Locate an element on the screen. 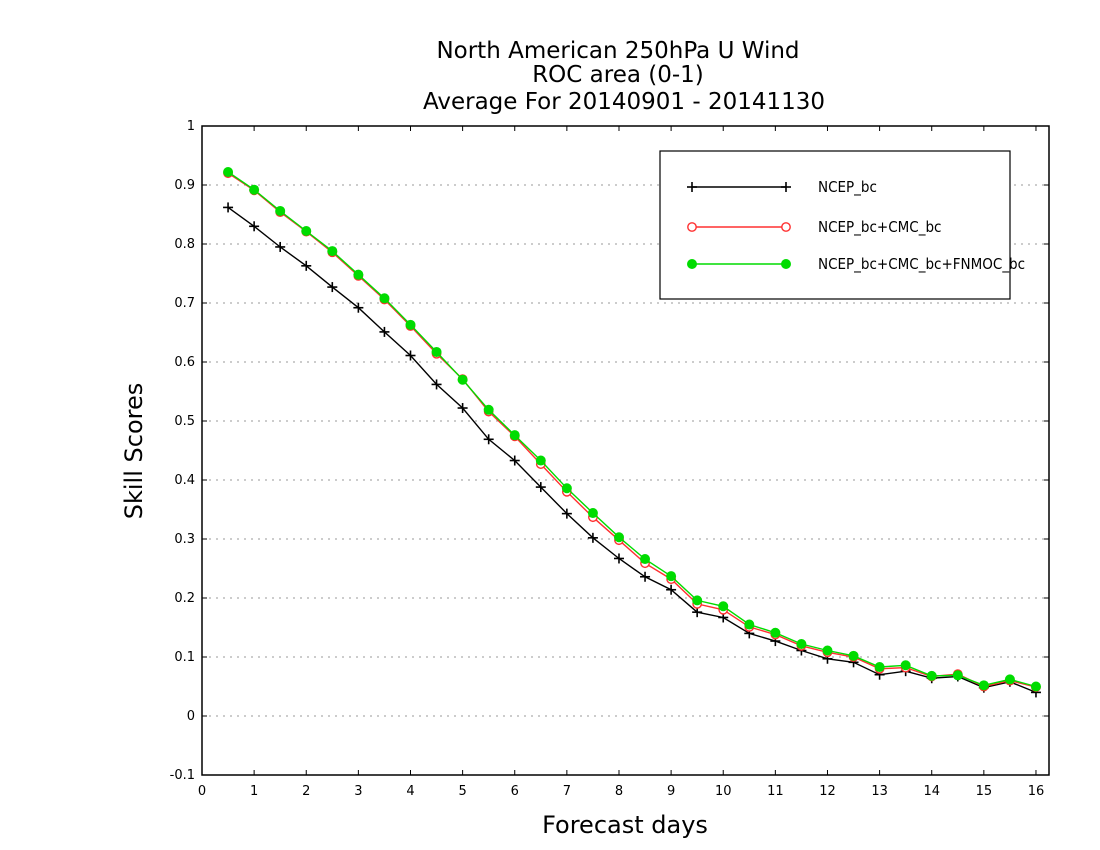  x-tick-label: 13 is located at coordinates (879, 791).